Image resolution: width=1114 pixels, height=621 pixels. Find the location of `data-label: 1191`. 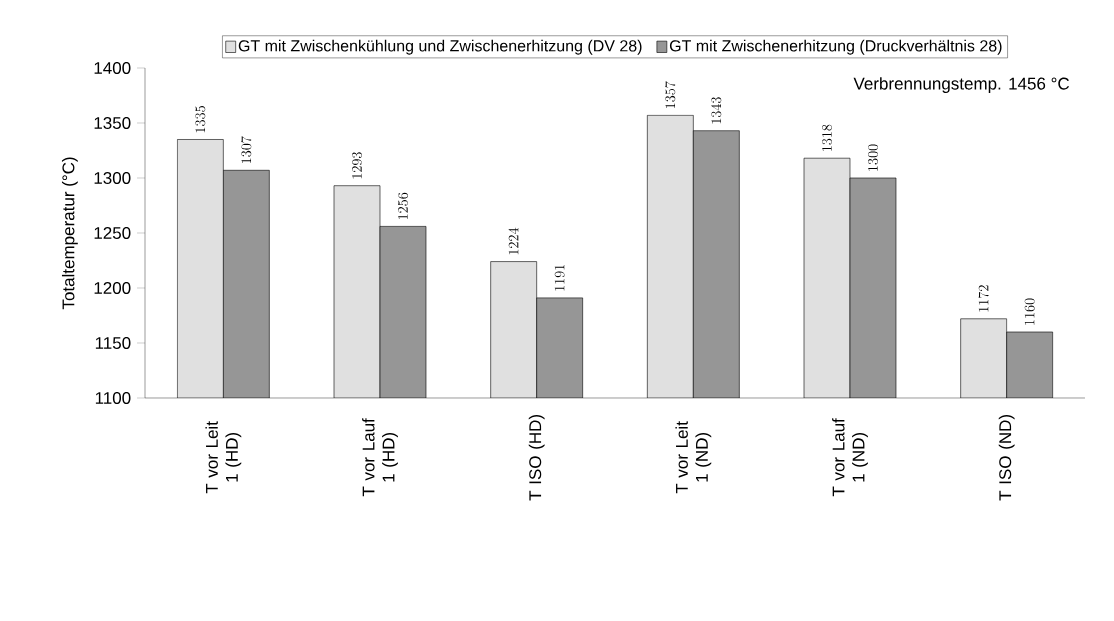

data-label: 1191 is located at coordinates (559, 277).